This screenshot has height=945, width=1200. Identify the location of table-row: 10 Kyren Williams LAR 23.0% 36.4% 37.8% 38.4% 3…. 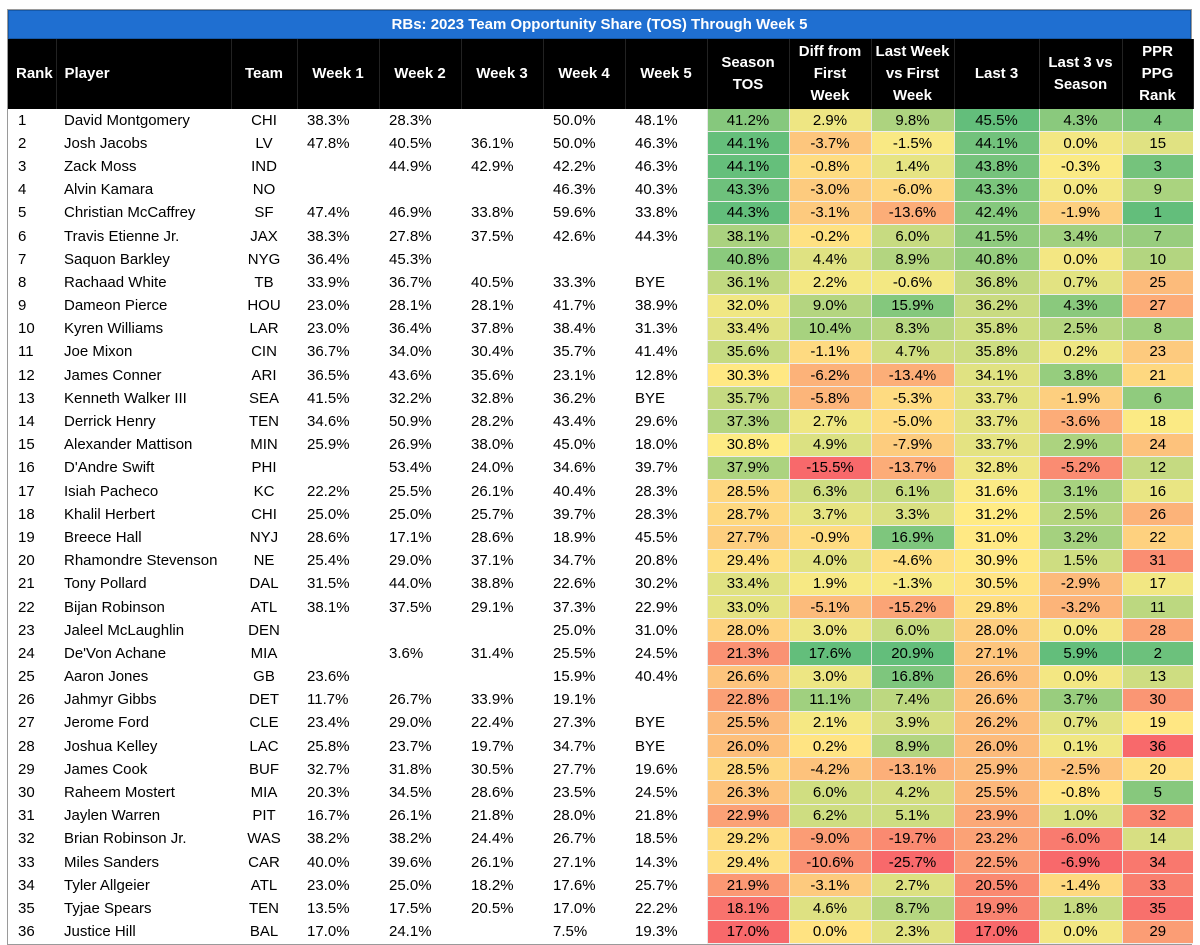
(600, 329).